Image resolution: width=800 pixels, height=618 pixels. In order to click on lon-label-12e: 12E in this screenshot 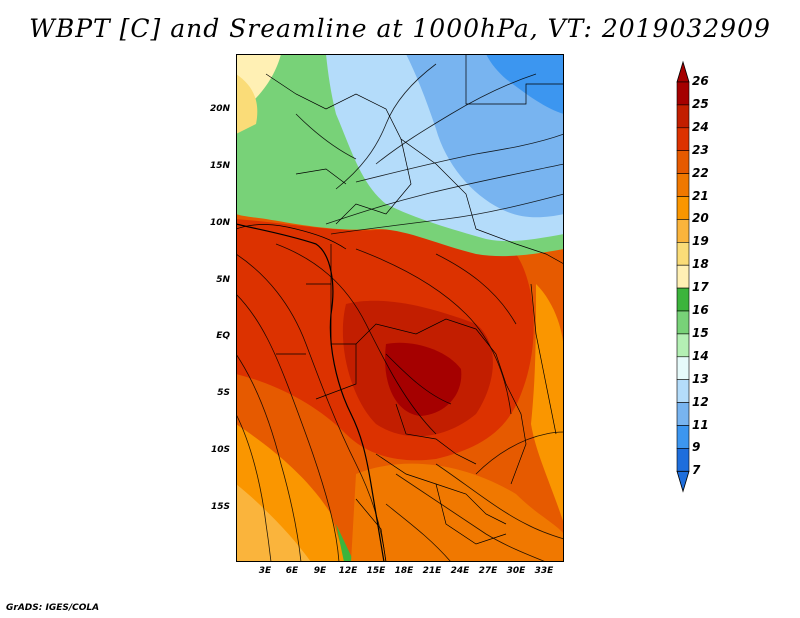, I will do `click(348, 571)`.